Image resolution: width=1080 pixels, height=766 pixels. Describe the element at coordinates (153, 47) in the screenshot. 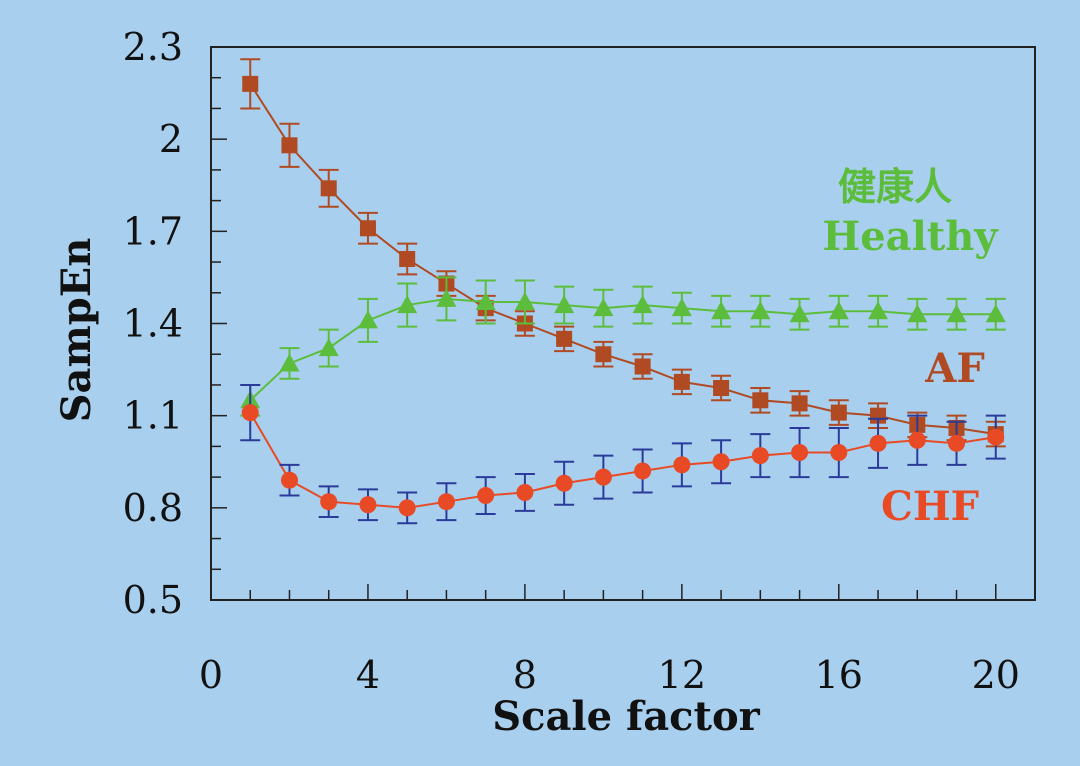

I see `y-tick-label: 2.3` at that location.